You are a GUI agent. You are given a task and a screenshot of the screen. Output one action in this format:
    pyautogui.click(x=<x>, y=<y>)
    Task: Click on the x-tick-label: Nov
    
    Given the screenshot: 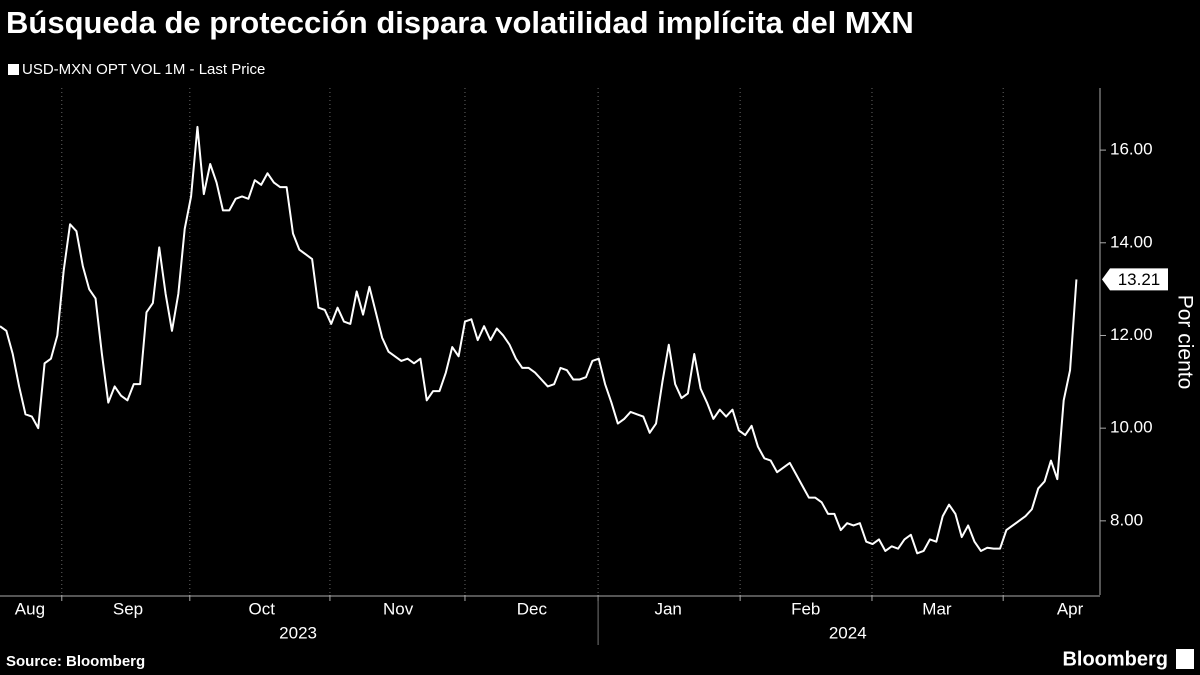 What is the action you would take?
    pyautogui.click(x=398, y=608)
    